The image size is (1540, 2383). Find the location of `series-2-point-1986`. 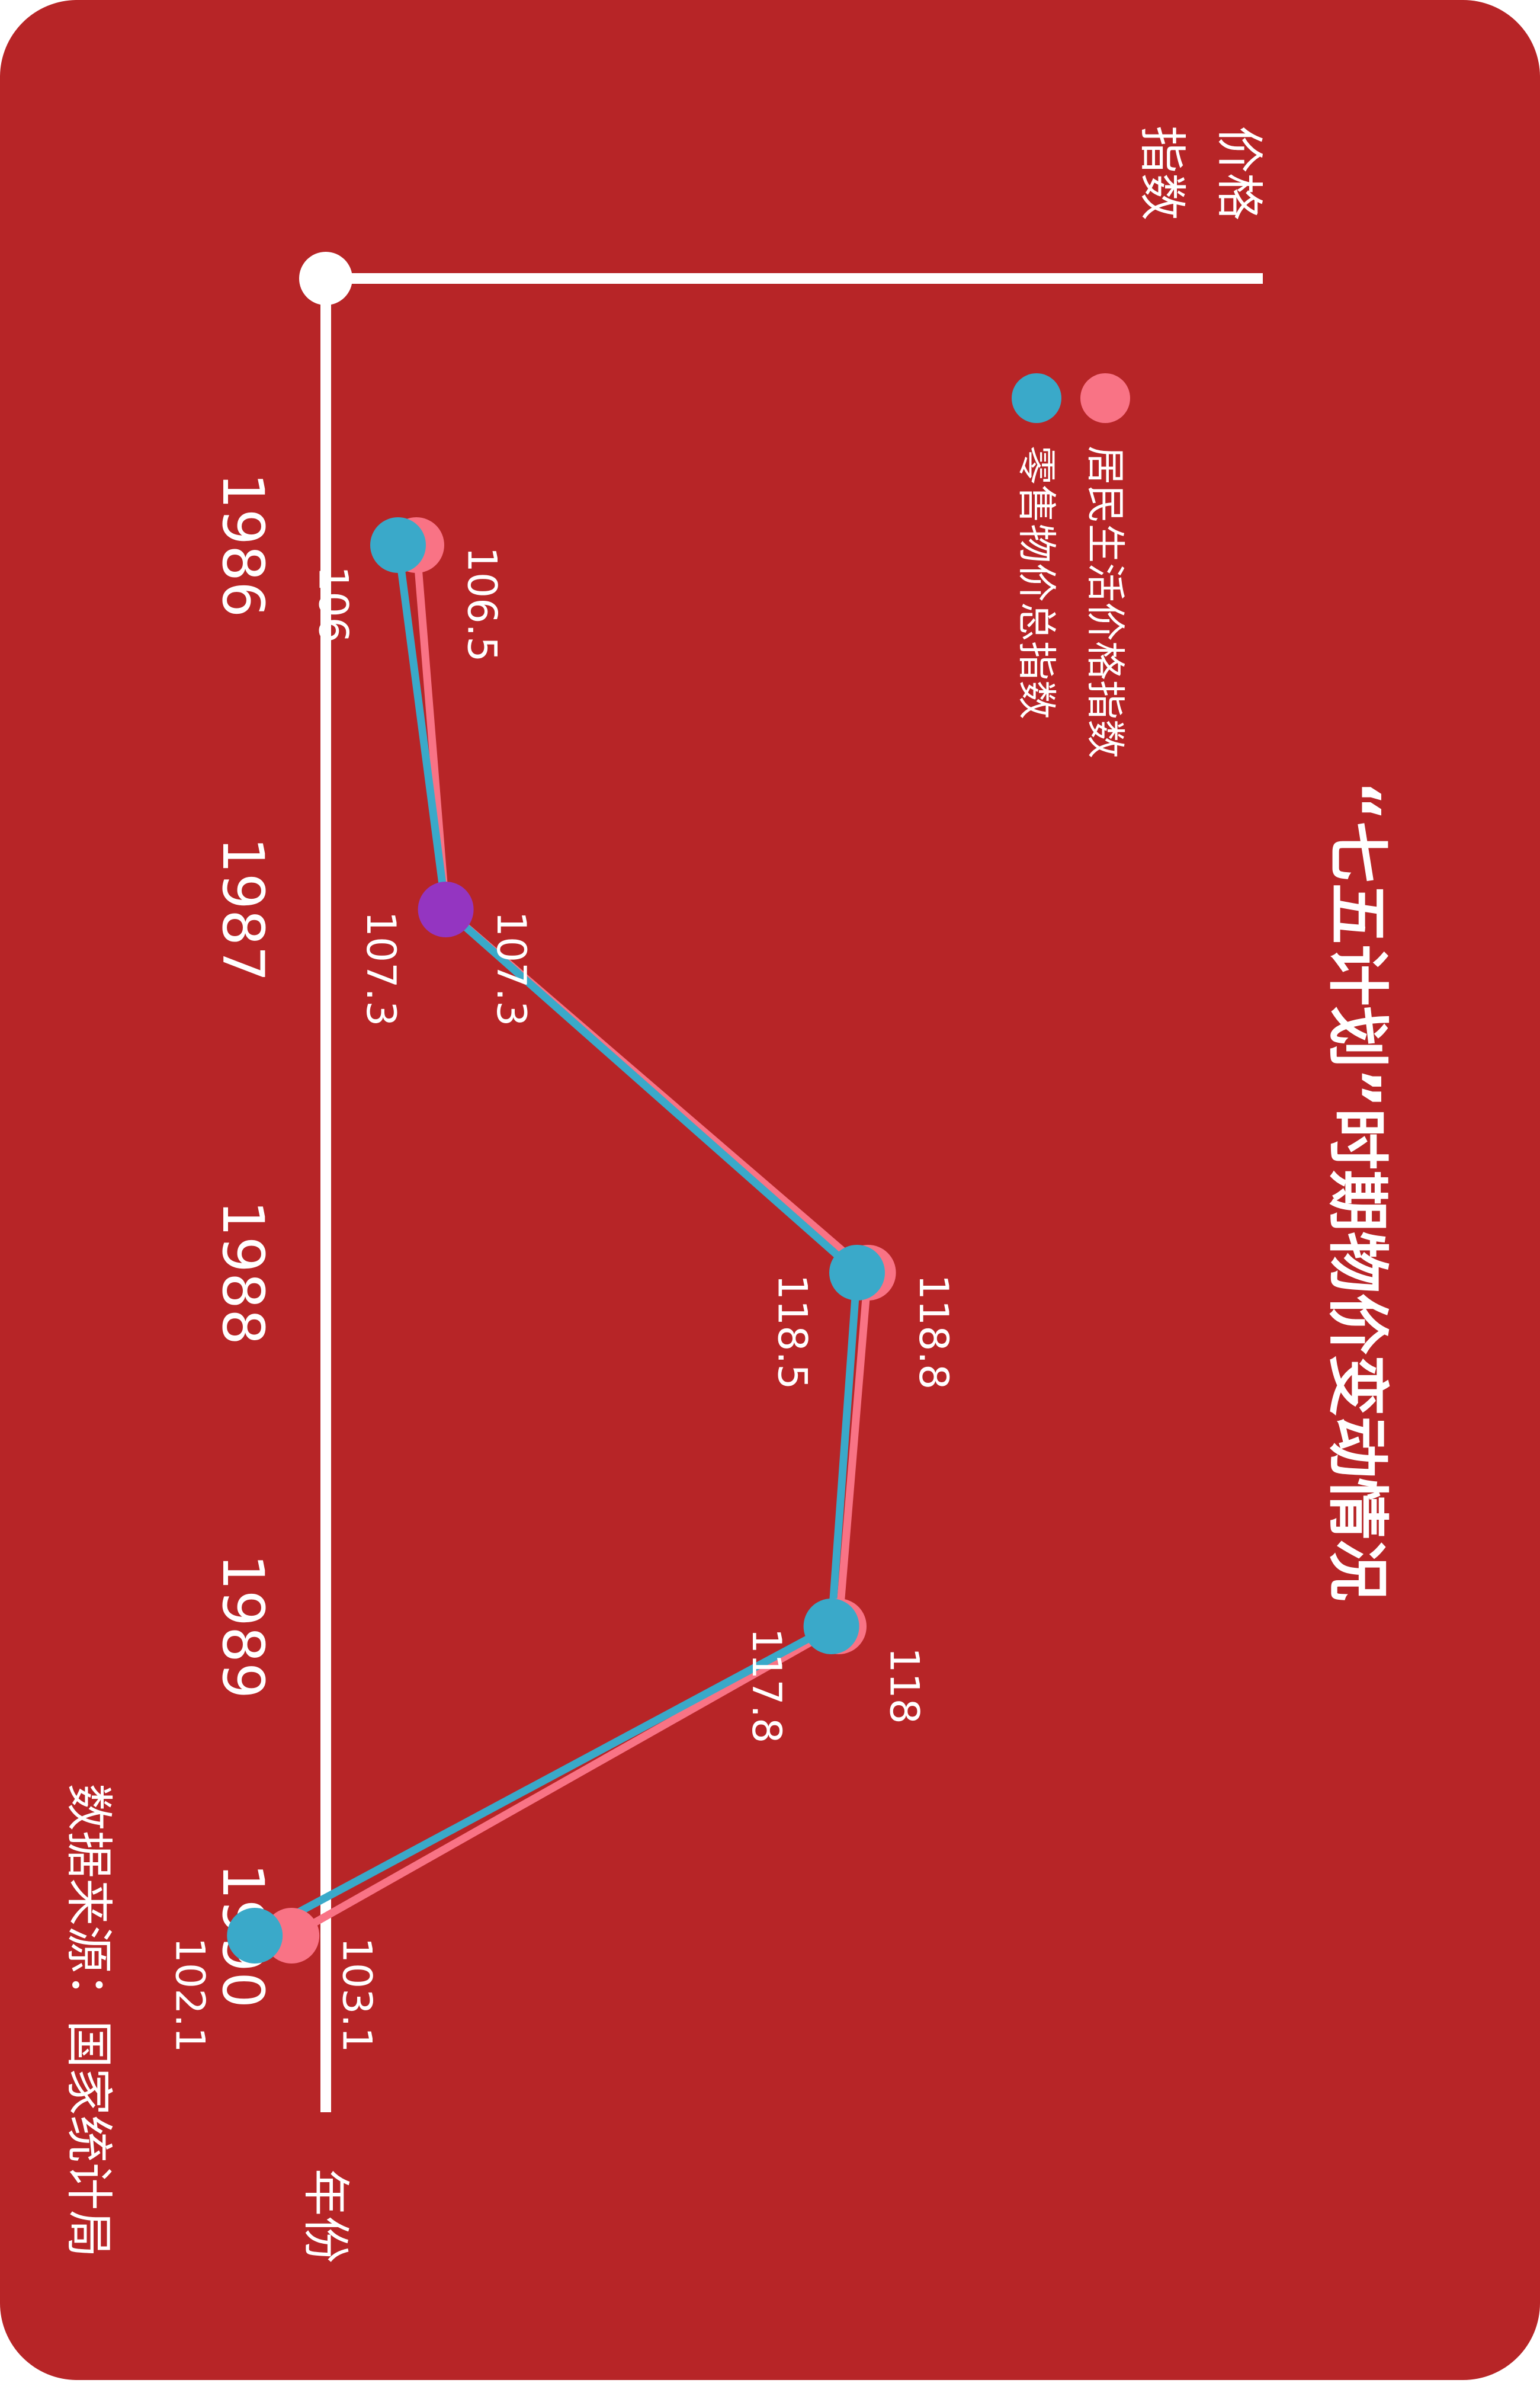

series-2-point-1986 is located at coordinates (398, 545).